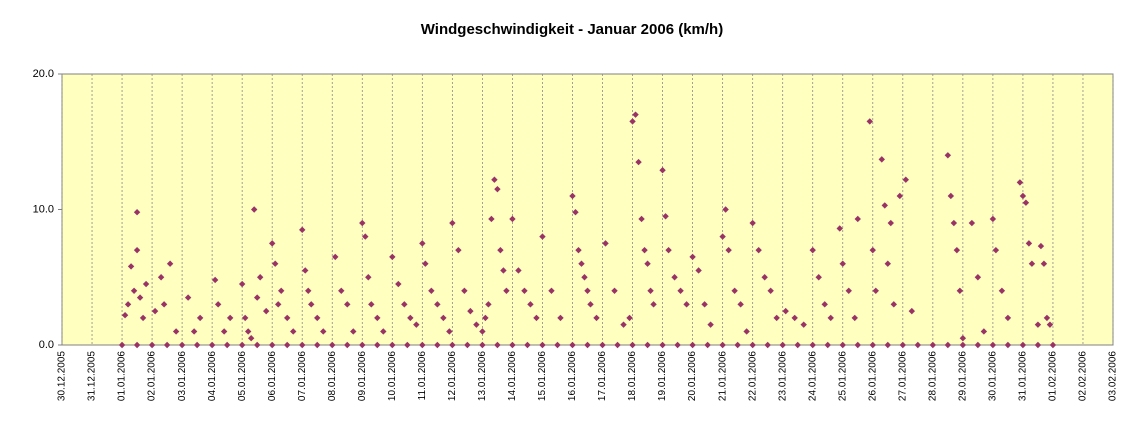  I want to click on x-tick-label: 04.01.2006, so click(212, 376).